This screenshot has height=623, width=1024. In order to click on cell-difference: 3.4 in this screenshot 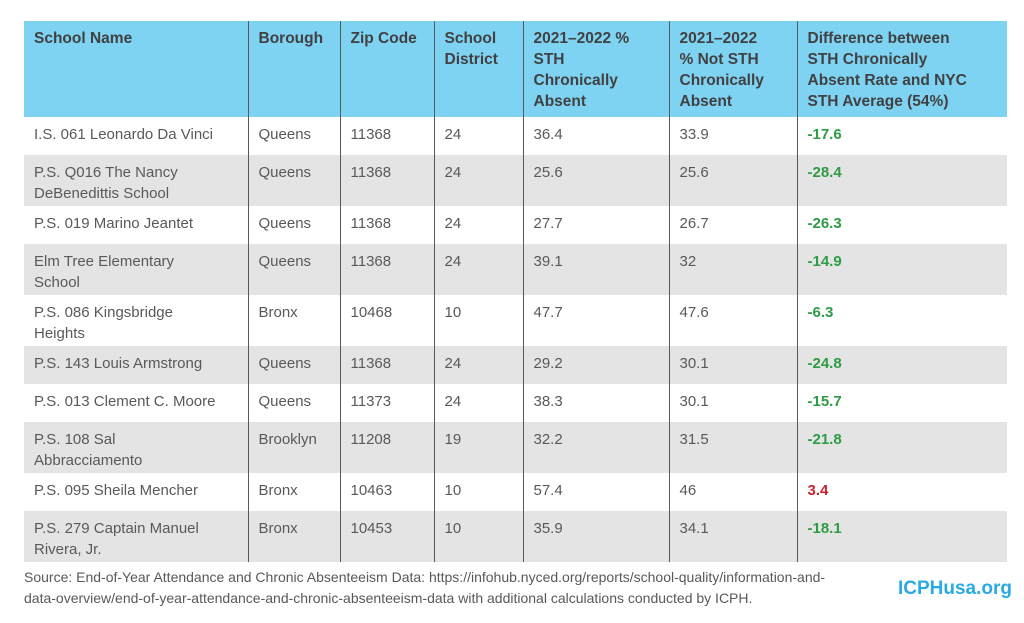, I will do `click(901, 492)`.